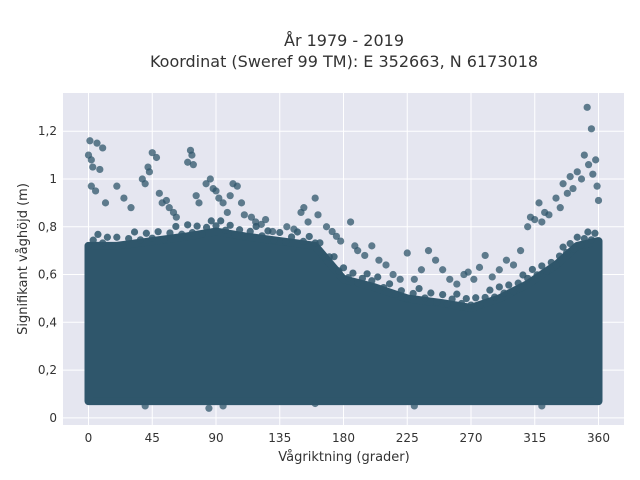 This screenshot has height=480, width=640. What do you see at coordinates (598, 438) in the screenshot?
I see `x-tick-label: 360` at bounding box center [598, 438].